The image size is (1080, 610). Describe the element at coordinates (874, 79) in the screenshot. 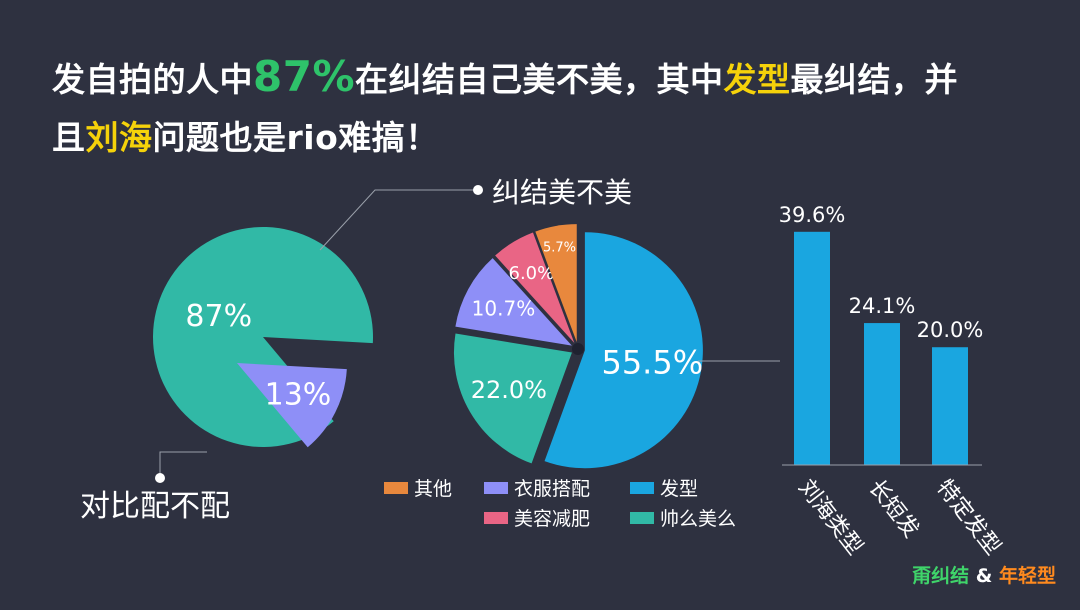

I see `headline-part3: 最纠结，并` at that location.